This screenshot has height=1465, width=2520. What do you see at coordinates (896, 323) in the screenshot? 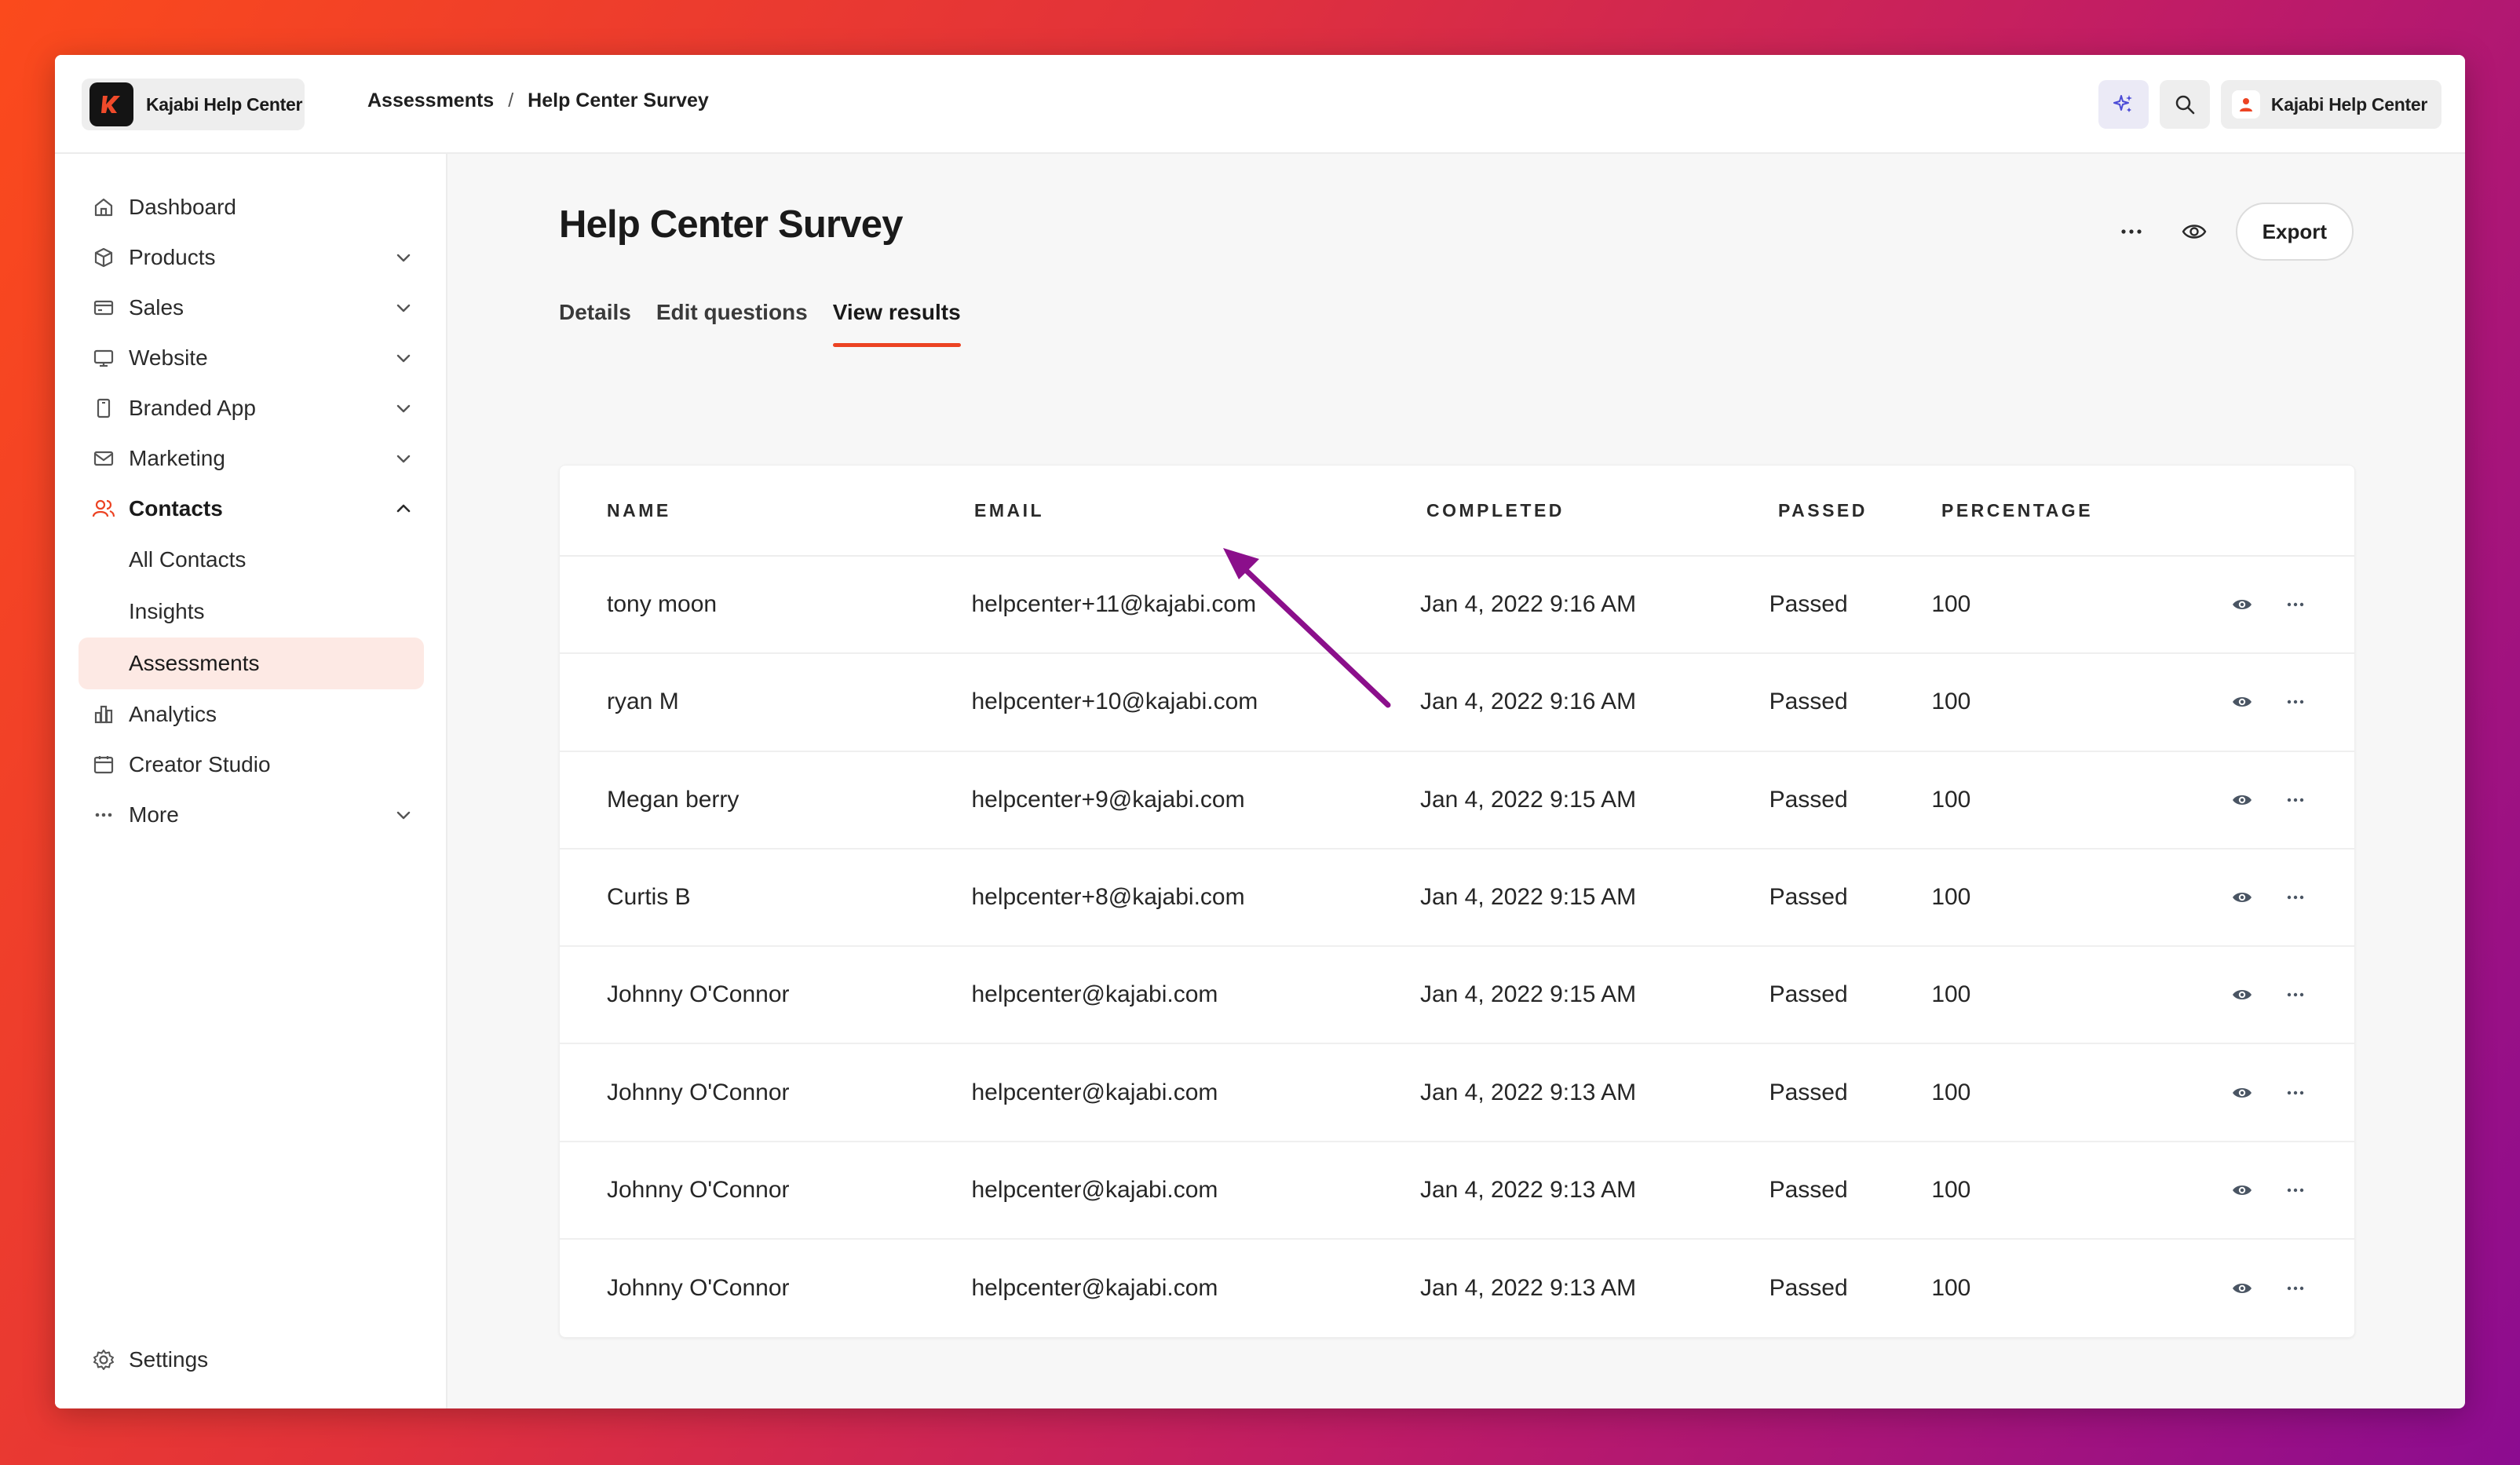
I see `tab-view-results: View results` at bounding box center [896, 323].